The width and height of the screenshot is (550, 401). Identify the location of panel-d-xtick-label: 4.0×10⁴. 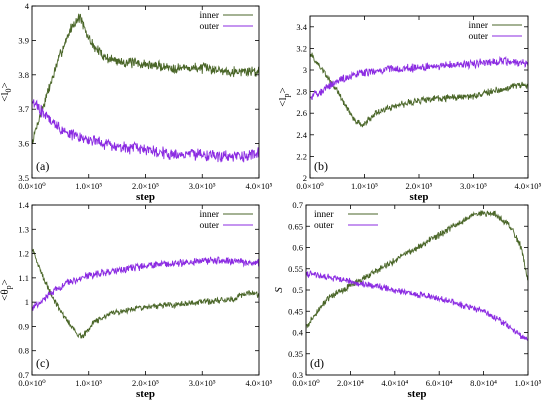
(394, 383).